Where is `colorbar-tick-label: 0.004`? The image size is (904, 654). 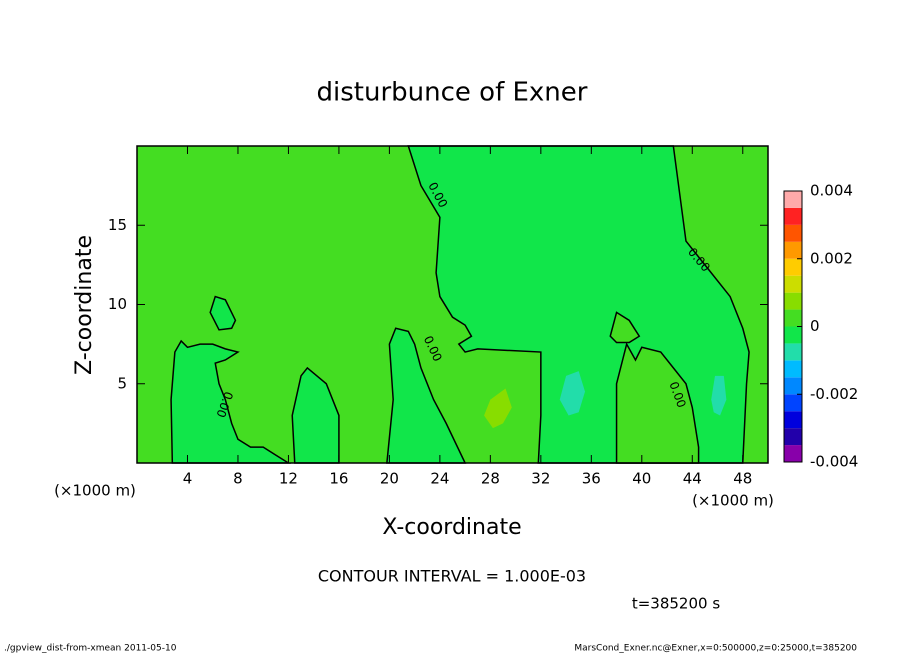 colorbar-tick-label: 0.004 is located at coordinates (831, 191).